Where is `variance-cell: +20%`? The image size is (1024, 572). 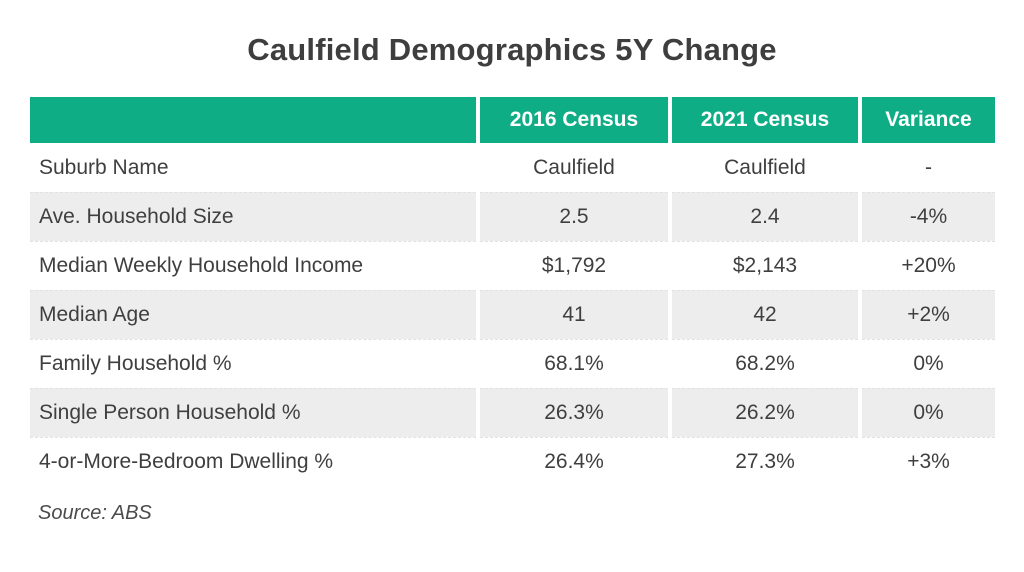
variance-cell: +20% is located at coordinates (928, 265).